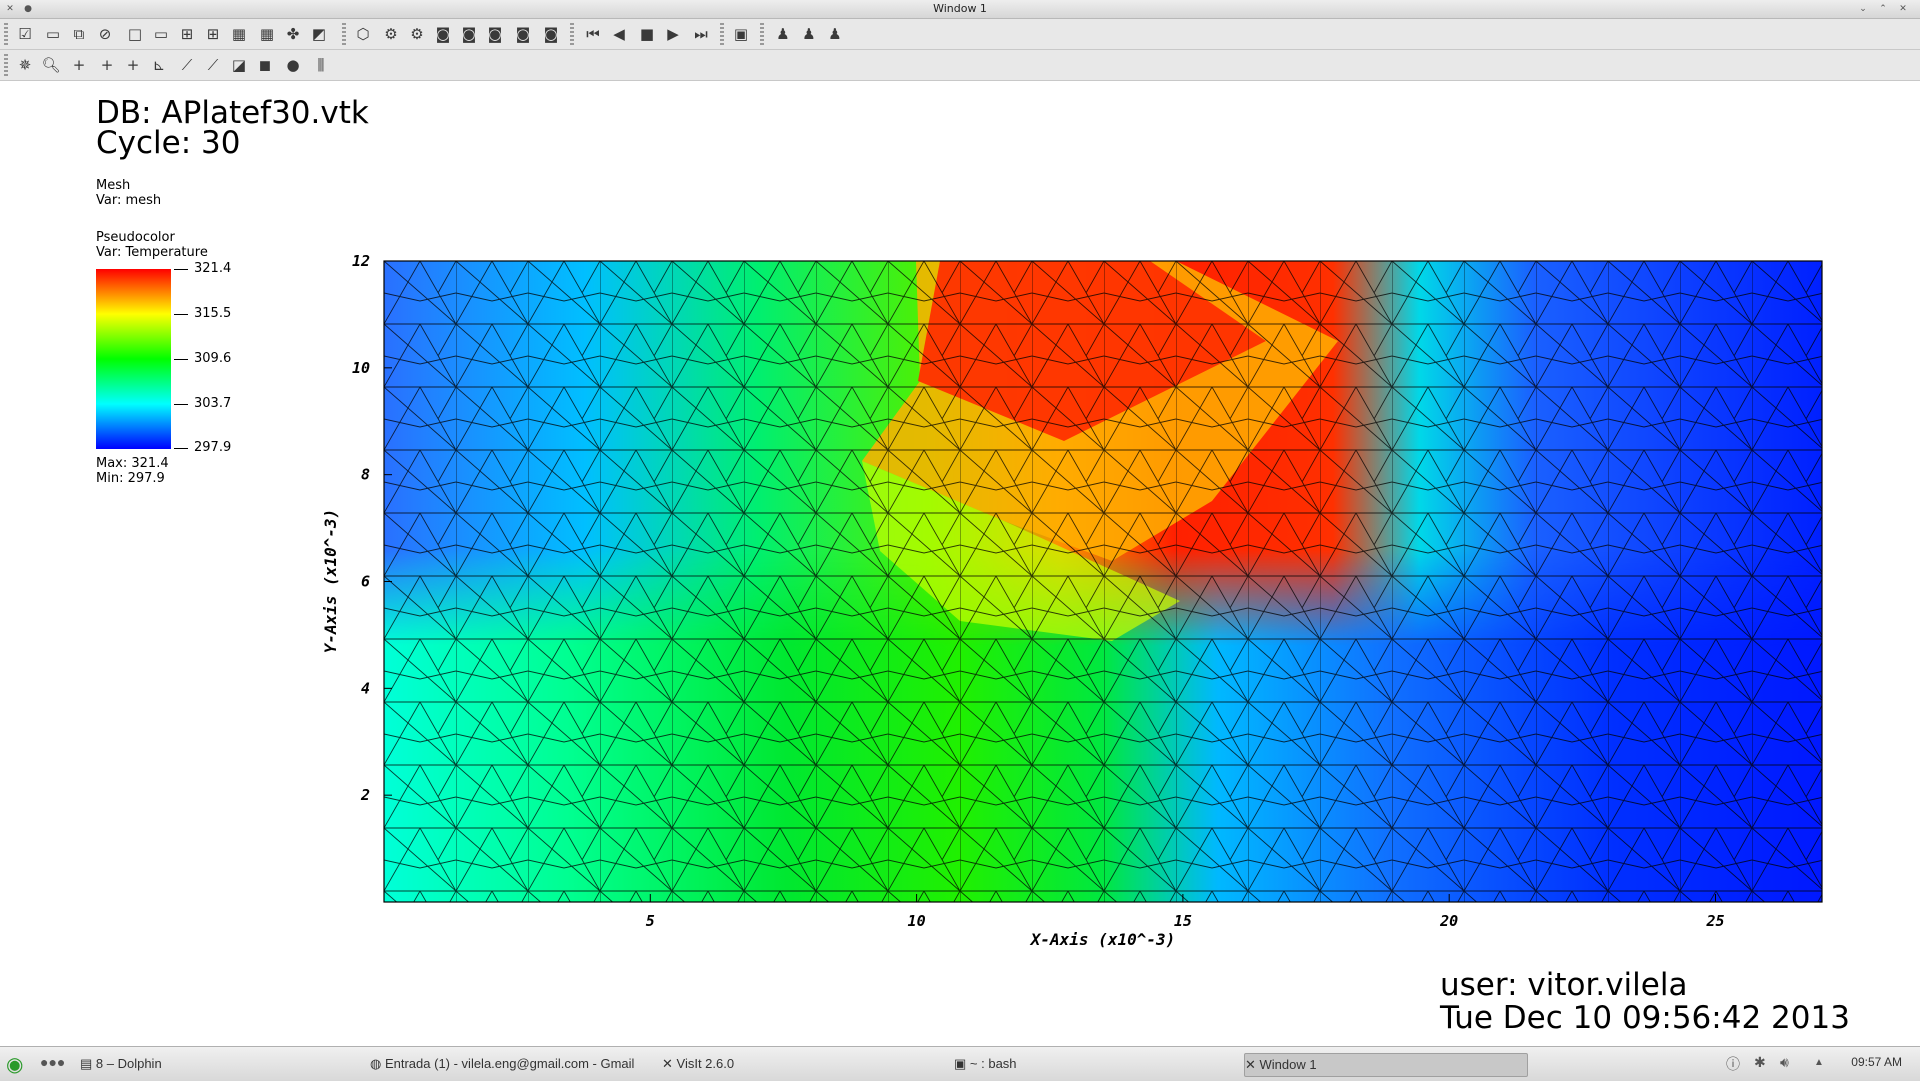 Image resolution: width=1920 pixels, height=1081 pixels. I want to click on y-tick-label: 8, so click(365, 475).